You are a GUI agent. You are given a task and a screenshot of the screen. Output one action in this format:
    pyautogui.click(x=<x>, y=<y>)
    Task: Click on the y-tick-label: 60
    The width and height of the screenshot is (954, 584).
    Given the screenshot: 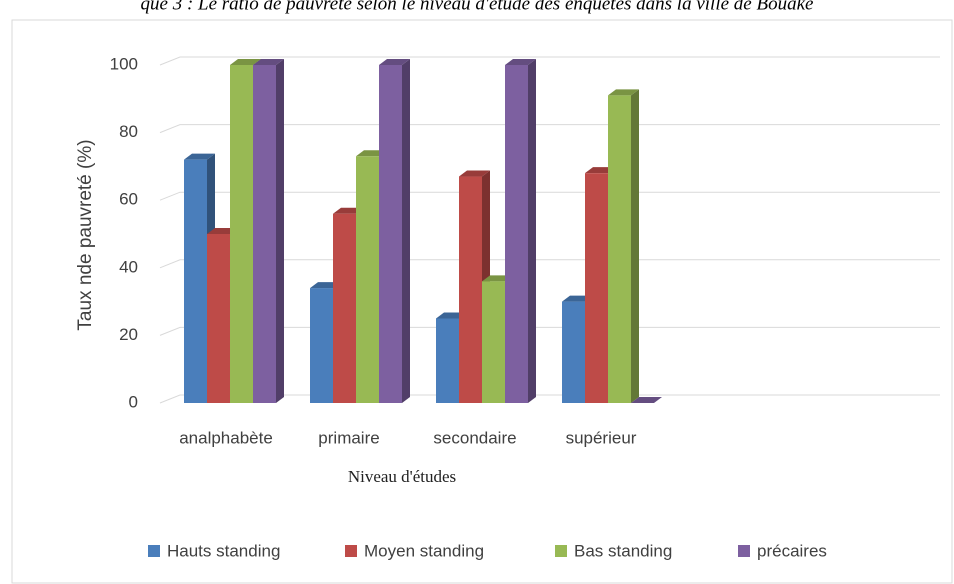 What is the action you would take?
    pyautogui.click(x=128, y=199)
    